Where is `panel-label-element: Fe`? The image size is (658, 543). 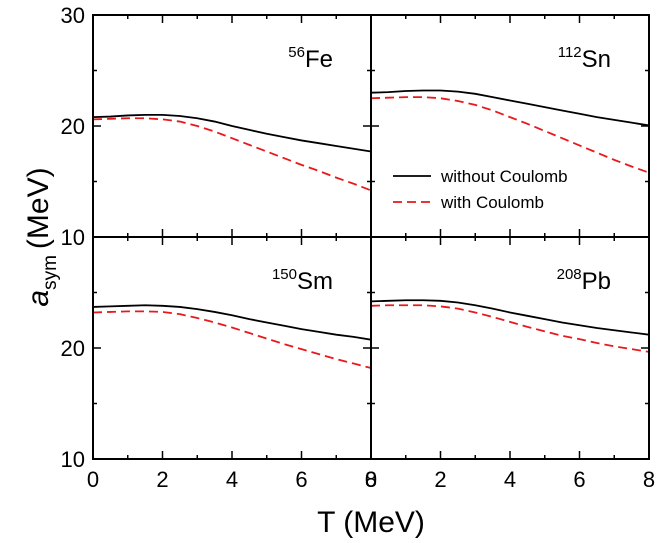 panel-label-element: Fe is located at coordinates (319, 59).